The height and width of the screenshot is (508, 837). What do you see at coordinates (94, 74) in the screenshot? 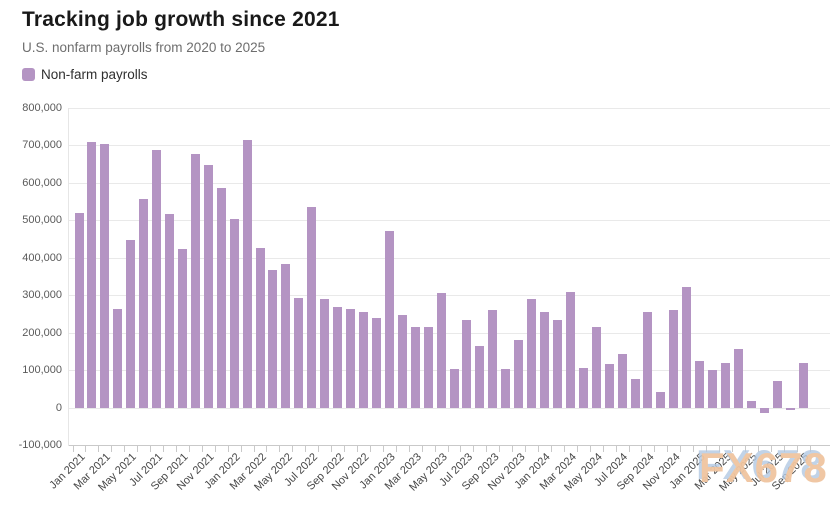
I see `legend-label: Non-farm payrolls` at bounding box center [94, 74].